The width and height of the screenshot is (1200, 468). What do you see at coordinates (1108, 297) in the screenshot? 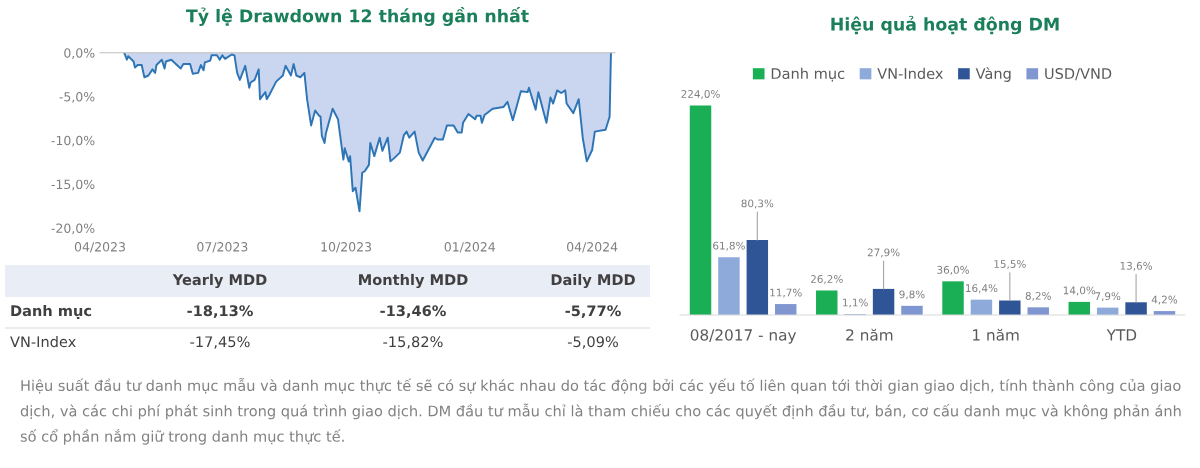
I see `data-label: 7,9%` at bounding box center [1108, 297].